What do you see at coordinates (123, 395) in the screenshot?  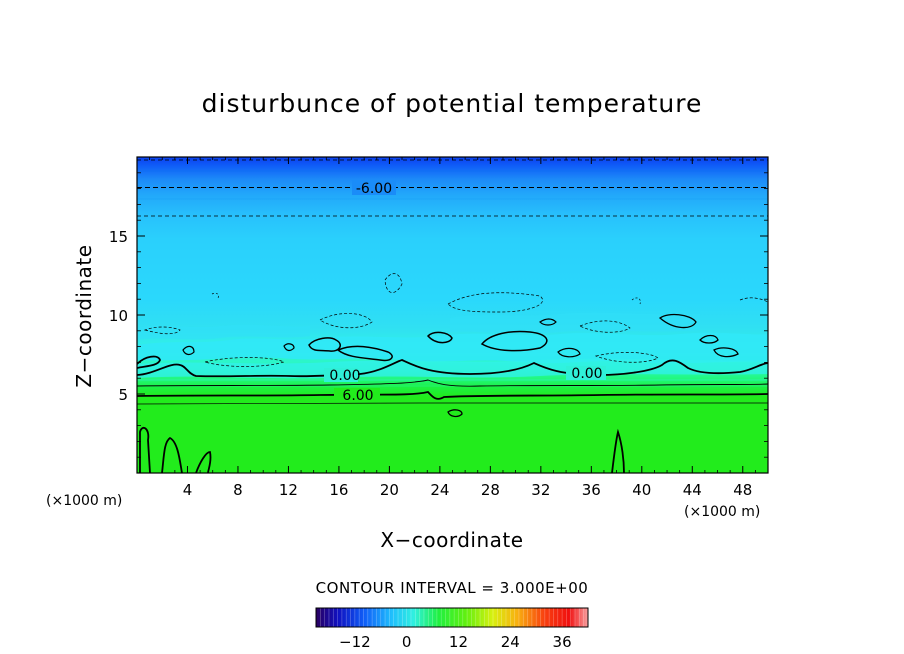 I see `y-tick-label: 5` at bounding box center [123, 395].